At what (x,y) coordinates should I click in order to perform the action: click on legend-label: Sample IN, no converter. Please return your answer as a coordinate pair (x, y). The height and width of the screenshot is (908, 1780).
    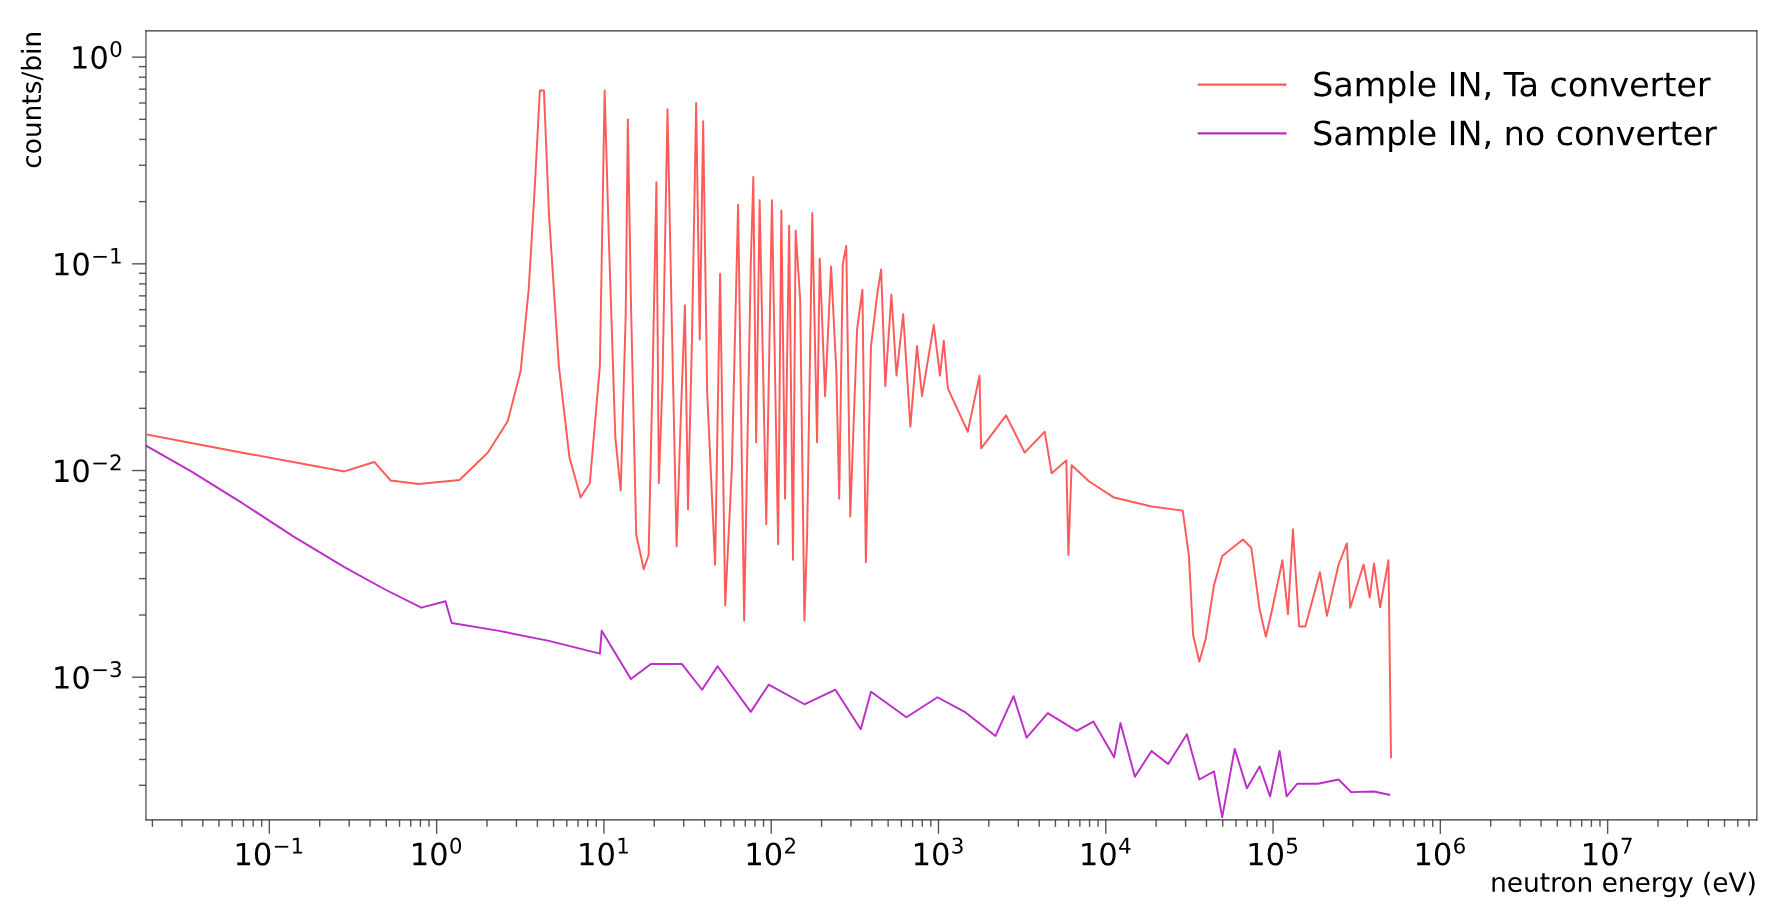
    Looking at the image, I should click on (1515, 136).